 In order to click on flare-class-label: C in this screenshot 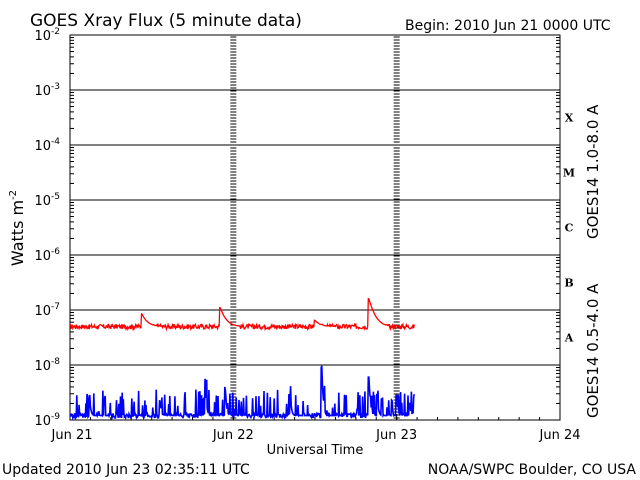, I will do `click(569, 228)`.